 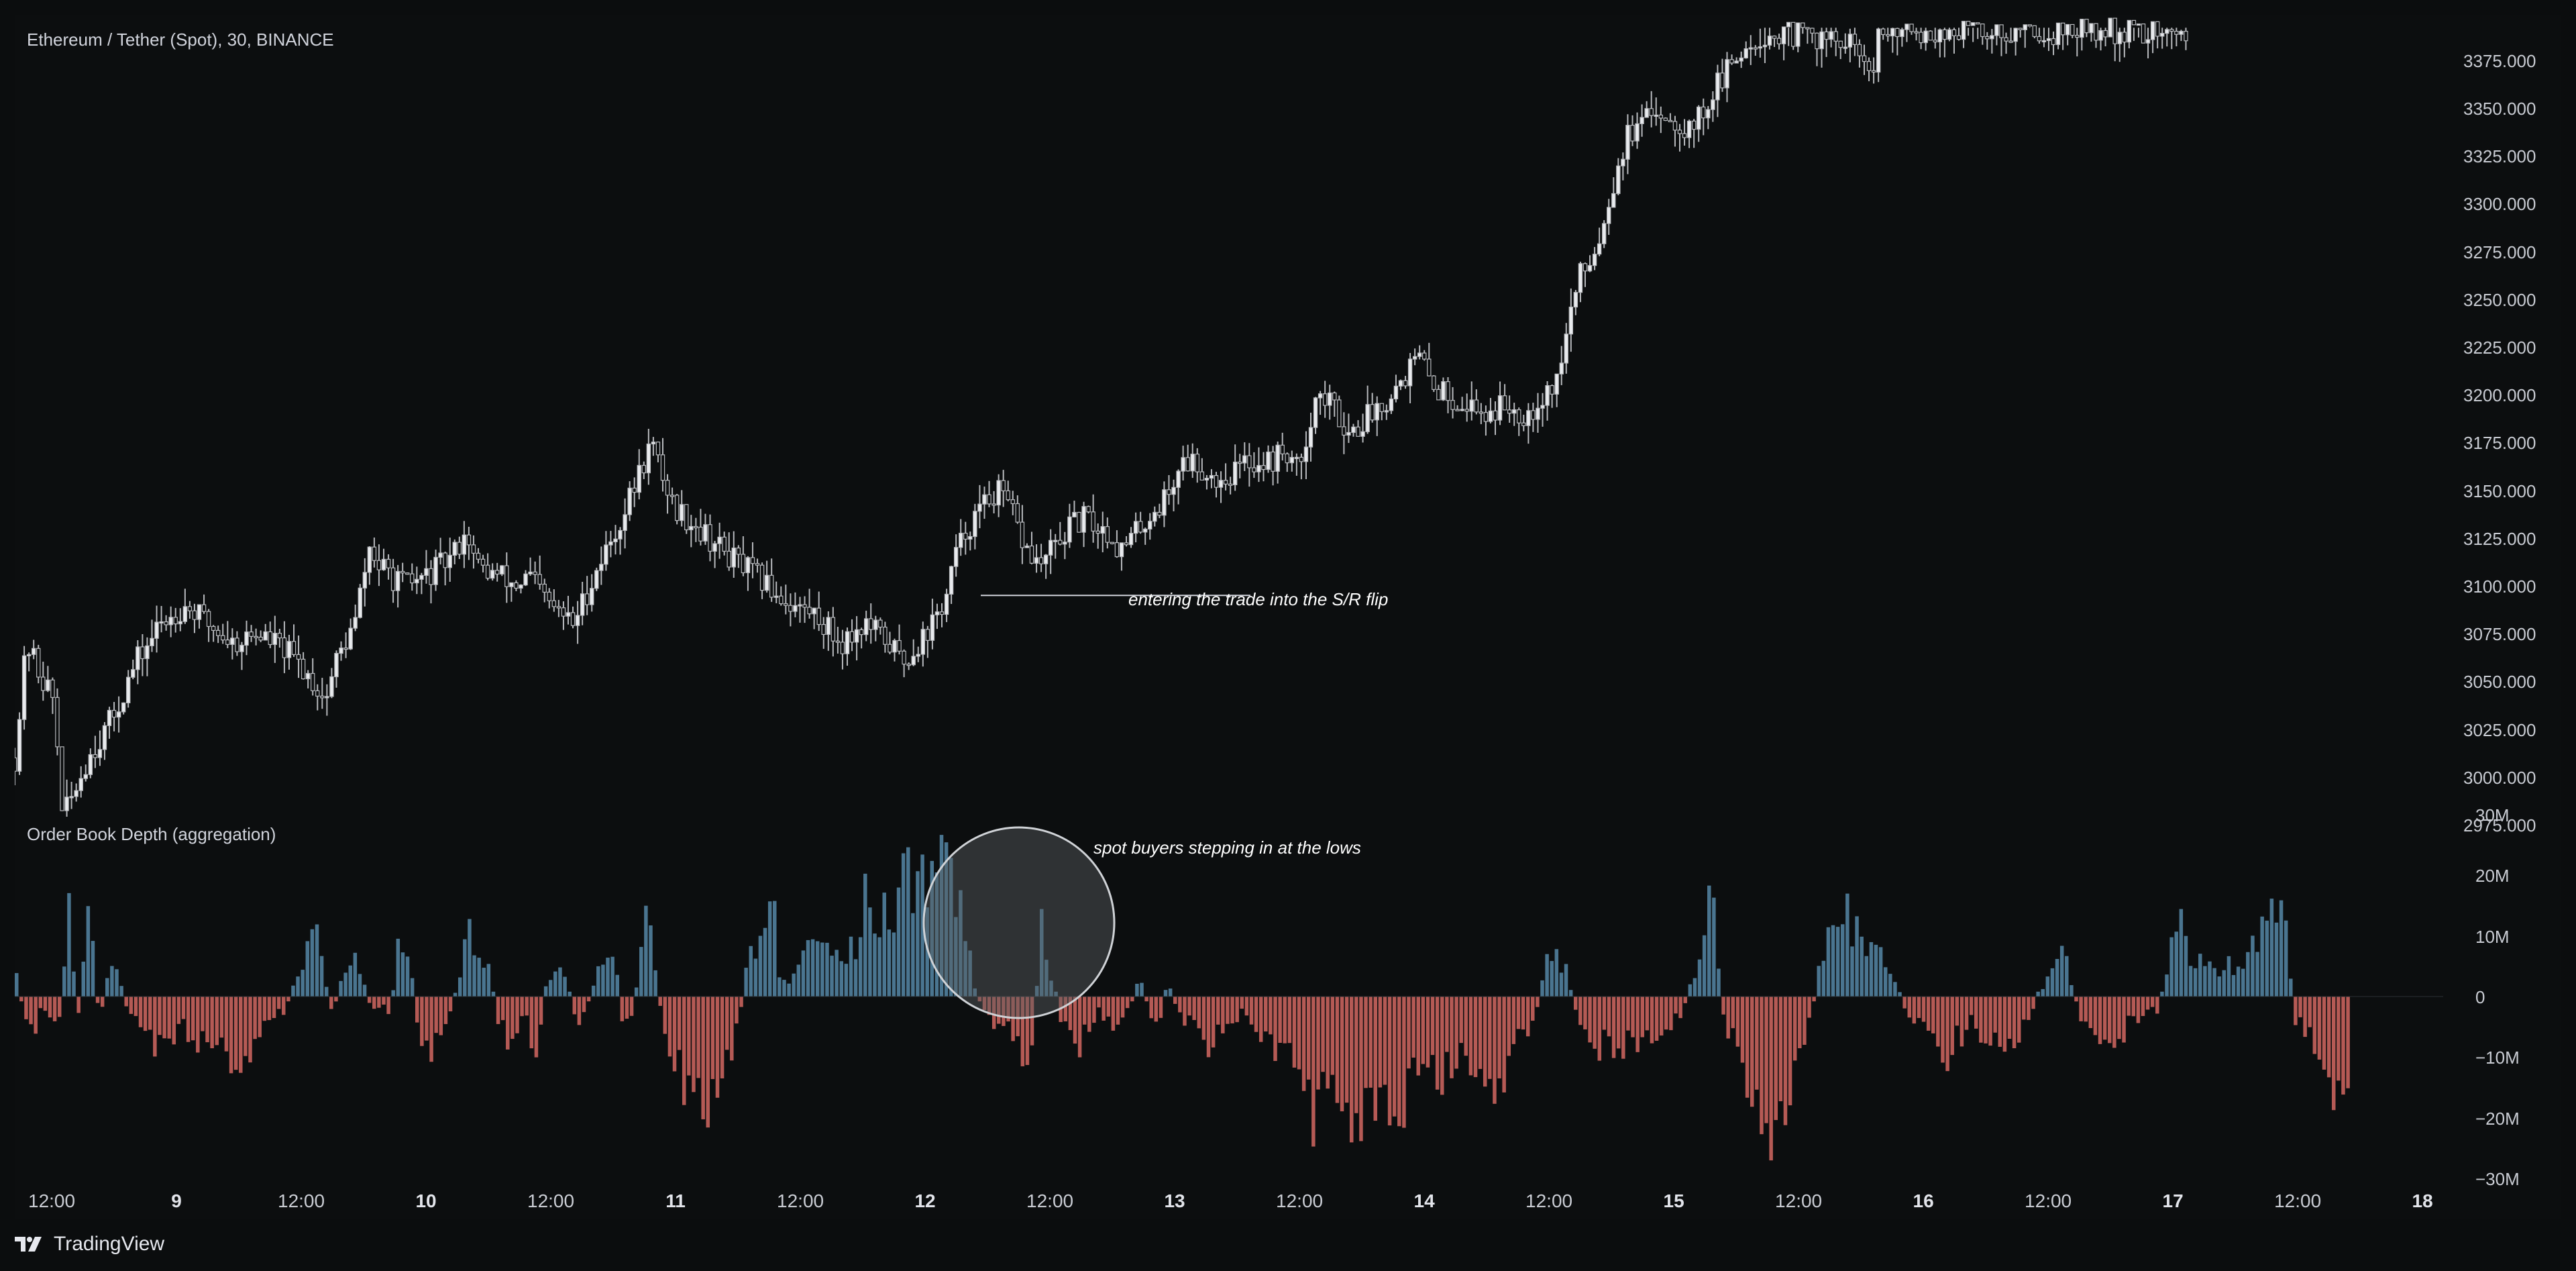 What do you see at coordinates (2499, 682) in the screenshot?
I see `price-tick-label: 3050.000` at bounding box center [2499, 682].